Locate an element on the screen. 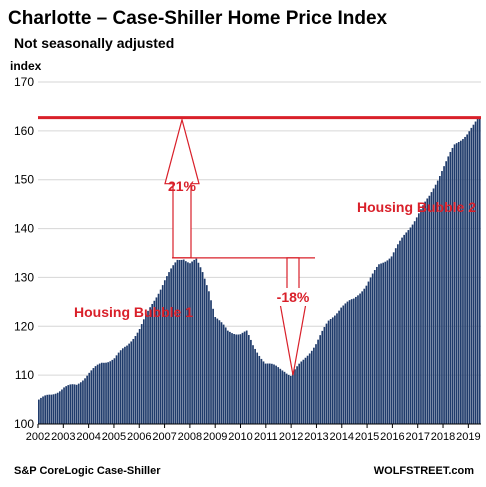 The height and width of the screenshot is (487, 486). y-tick-label: 150 is located at coordinates (24, 180).